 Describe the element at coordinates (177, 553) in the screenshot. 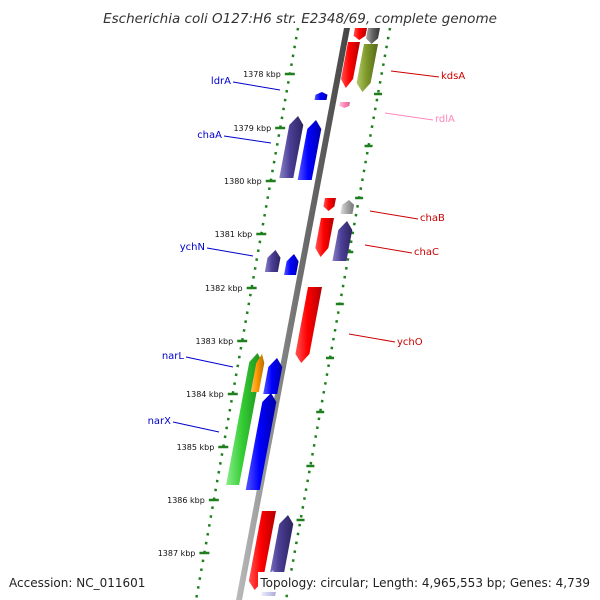

I see `scale-tick-label: 1387 kbp` at that location.